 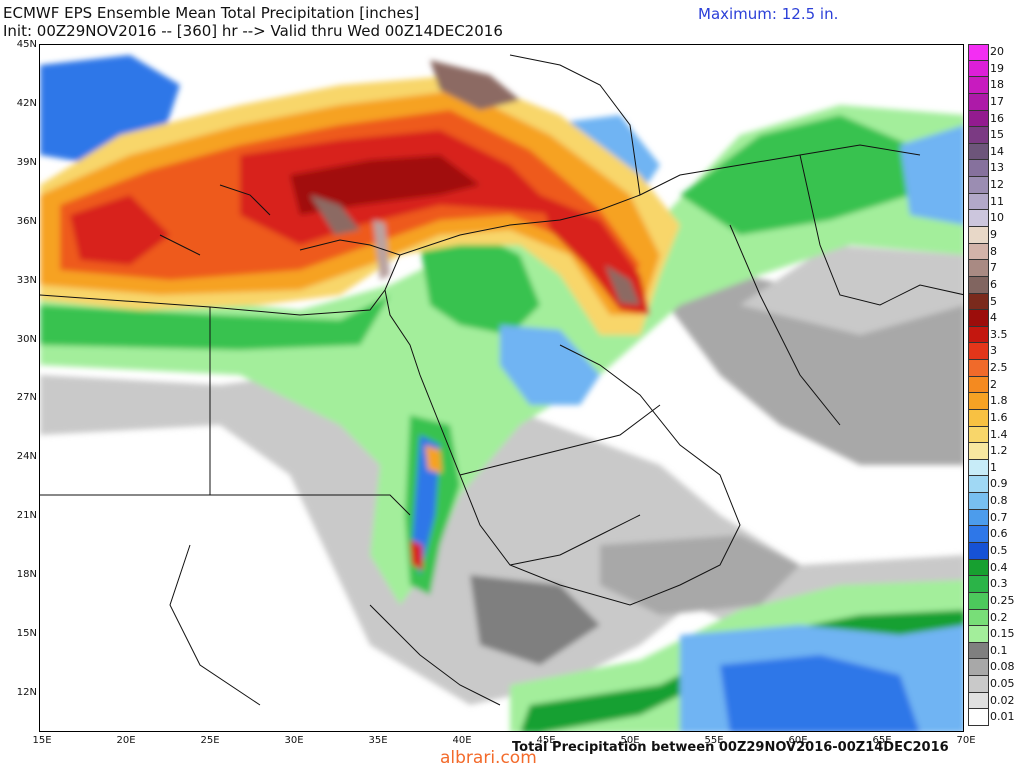 I want to click on legend-label: 14, so click(x=997, y=151).